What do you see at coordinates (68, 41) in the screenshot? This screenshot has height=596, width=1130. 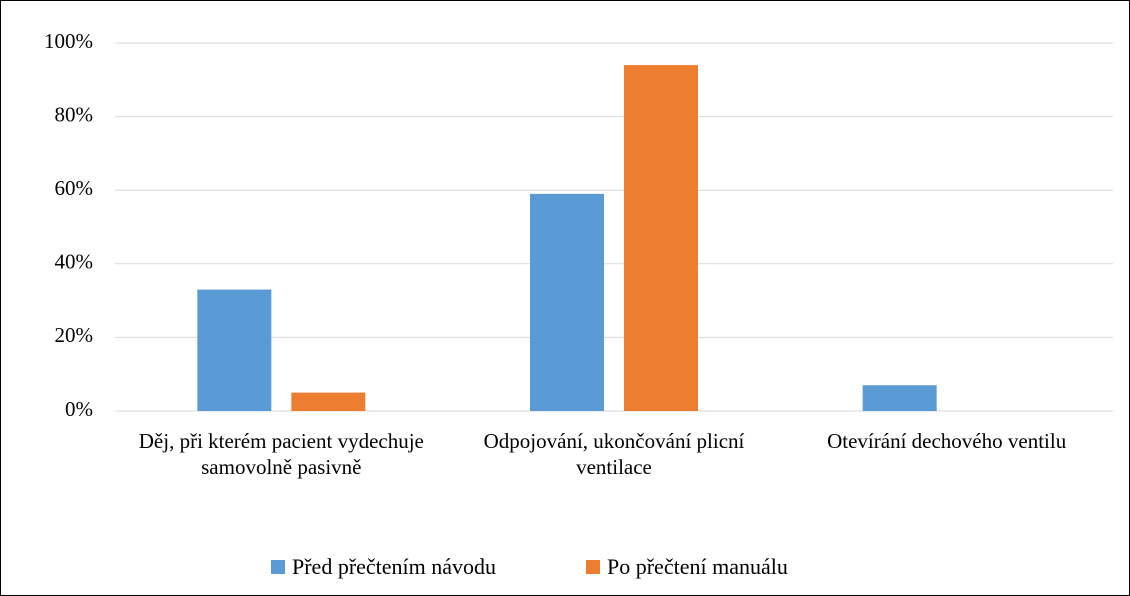 I see `y-tick-label: 100%` at bounding box center [68, 41].